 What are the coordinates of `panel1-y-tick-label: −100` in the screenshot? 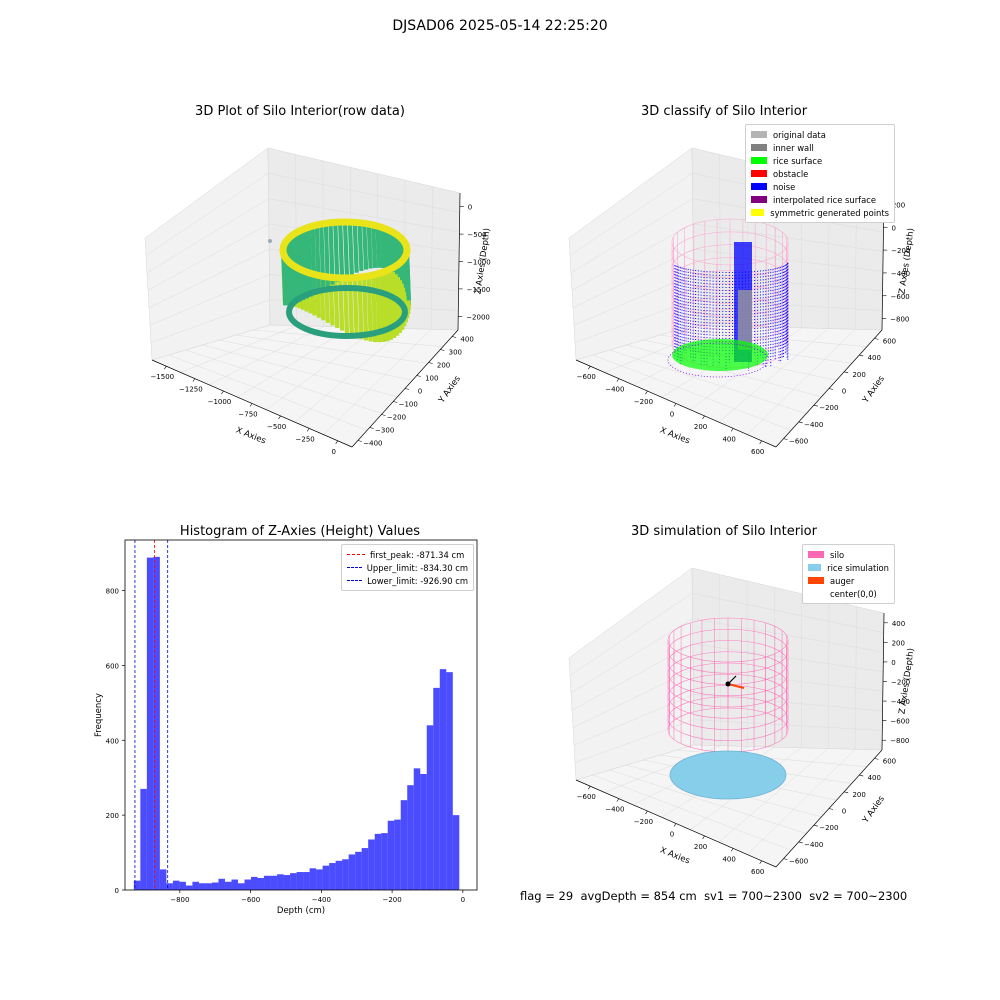 It's located at (408, 405).